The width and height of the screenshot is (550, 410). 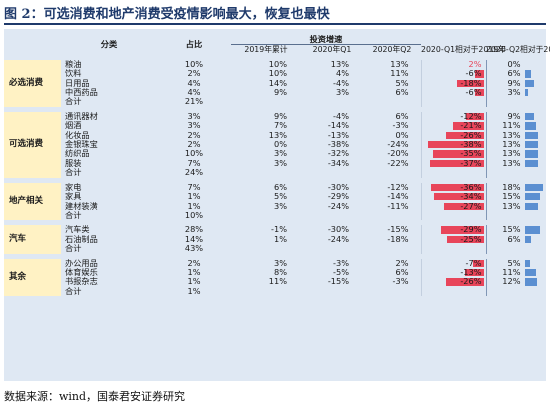 What do you see at coordinates (280, 196) in the screenshot?
I see `growth-2019: 5%` at bounding box center [280, 196].